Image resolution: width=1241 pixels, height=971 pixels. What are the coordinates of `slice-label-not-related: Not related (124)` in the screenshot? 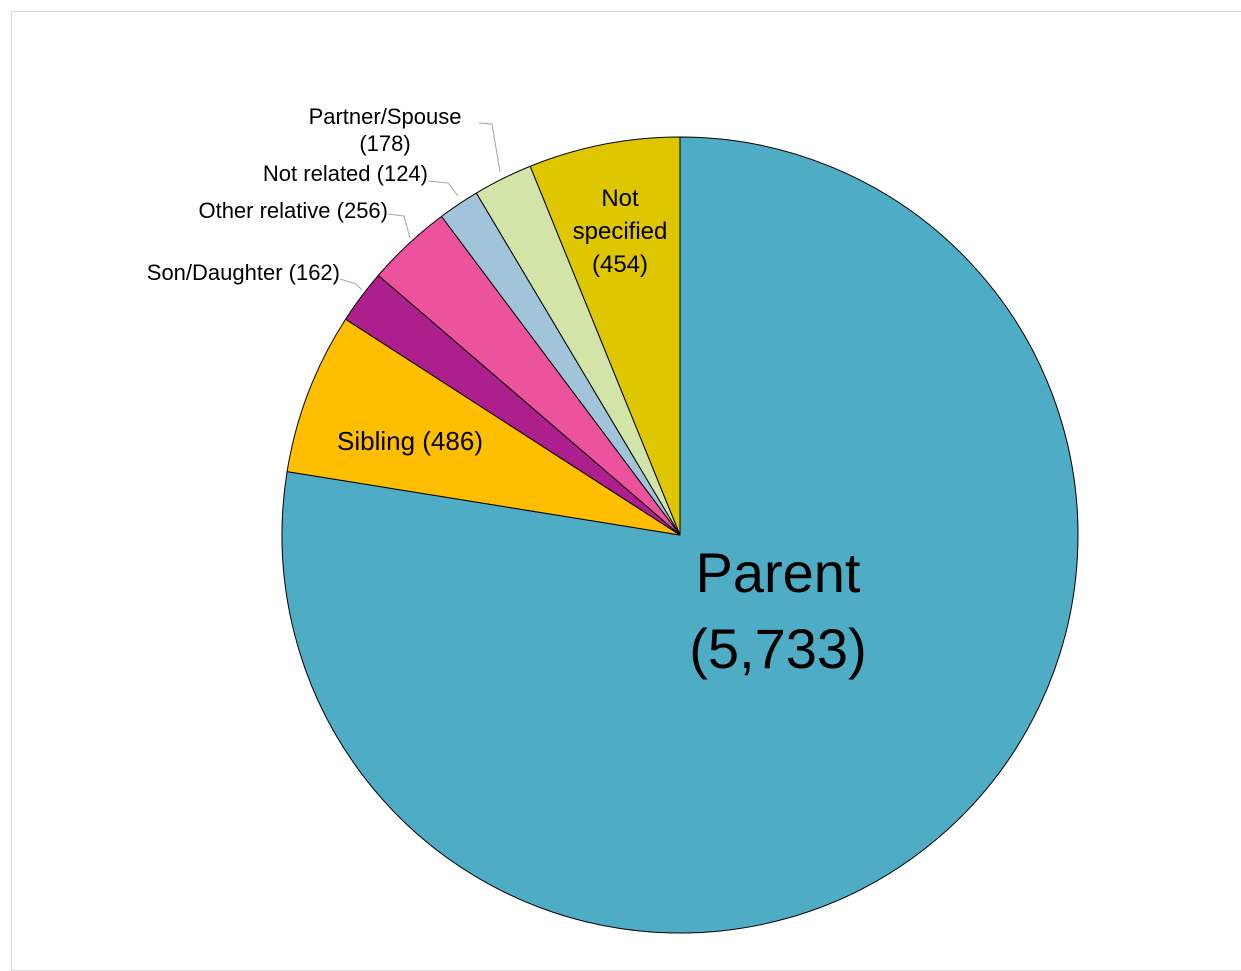 It's located at (345, 173).